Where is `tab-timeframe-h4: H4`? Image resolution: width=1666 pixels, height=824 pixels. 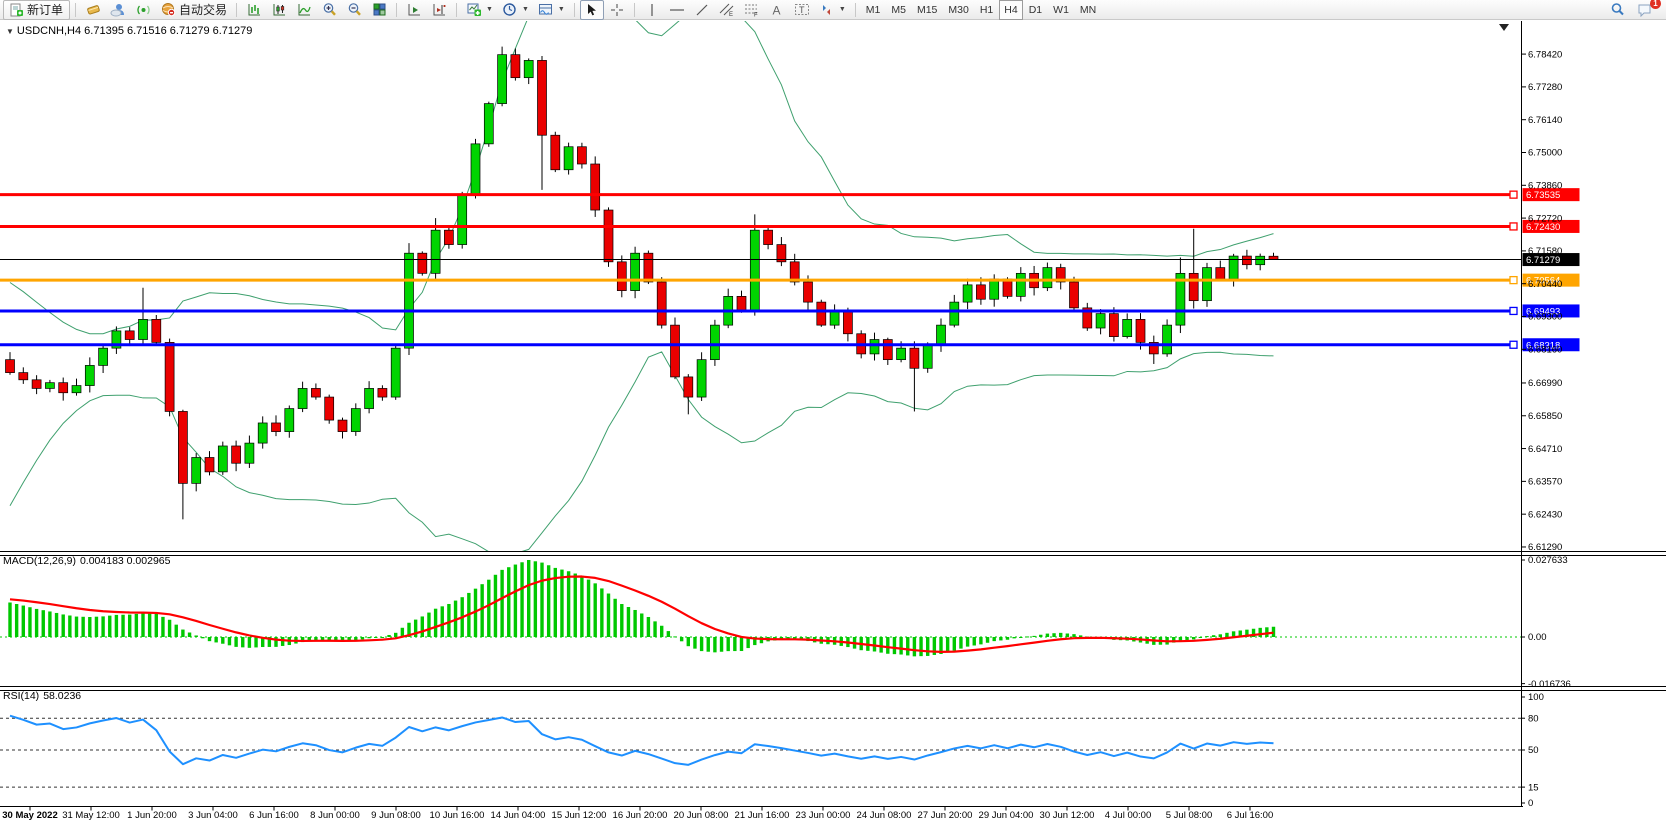
tab-timeframe-h4: H4 is located at coordinates (1011, 10).